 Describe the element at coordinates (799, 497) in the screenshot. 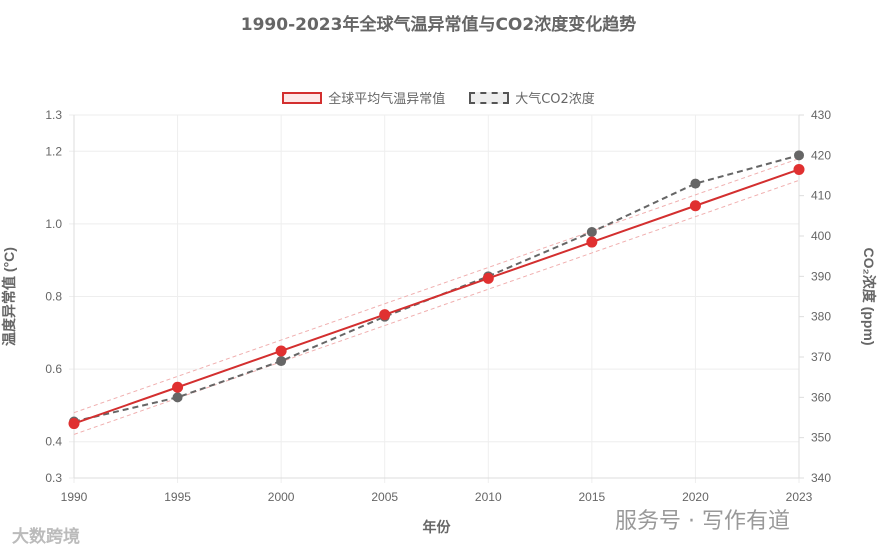

I see `x-tick-label: 2023` at that location.